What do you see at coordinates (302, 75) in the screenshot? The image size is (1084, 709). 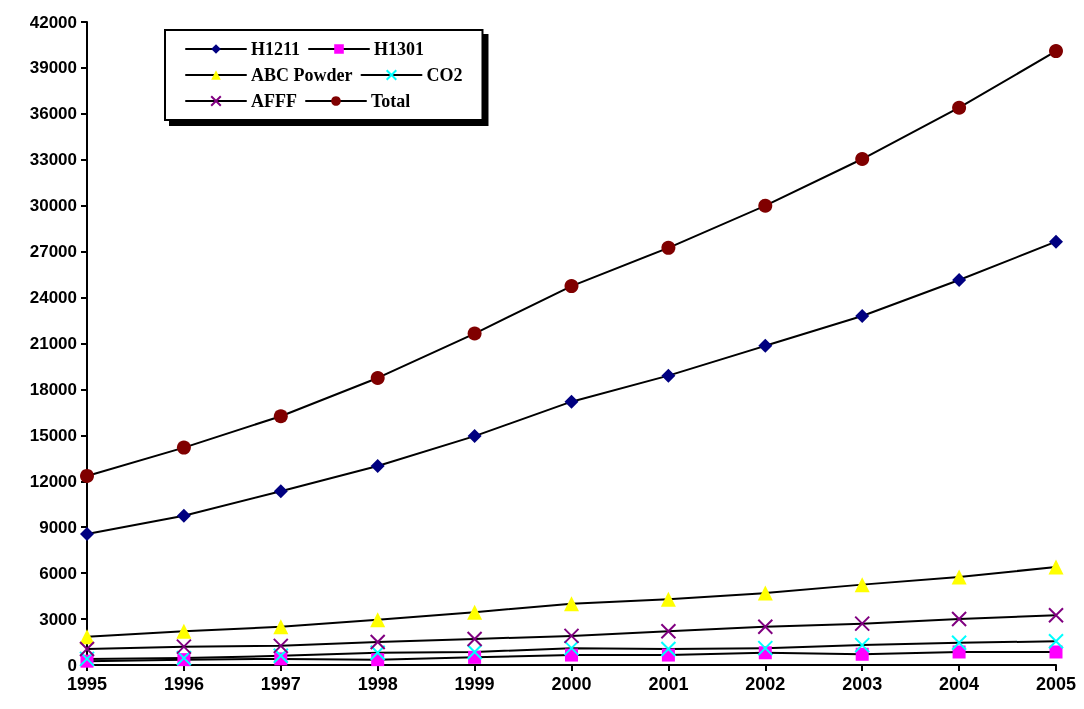 I see `legend-label: ABC Powder` at bounding box center [302, 75].